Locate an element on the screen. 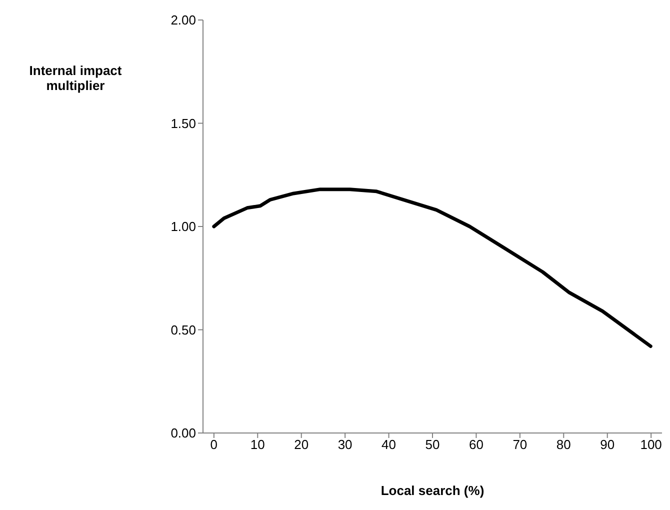  x-tick-label: 70 is located at coordinates (520, 444).